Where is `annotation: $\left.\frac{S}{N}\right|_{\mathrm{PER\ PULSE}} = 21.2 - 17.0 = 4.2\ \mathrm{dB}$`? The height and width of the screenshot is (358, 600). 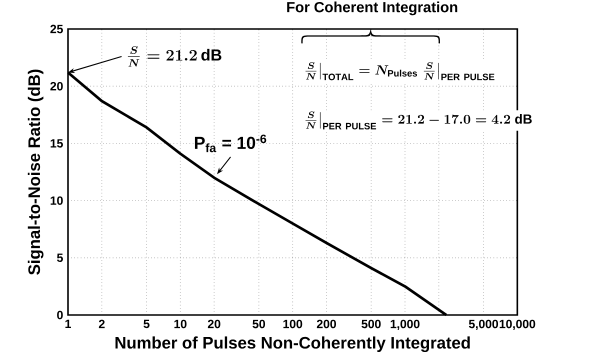 annotation: $\left.\frac{S}{N}\right|_{\mathrm{PER\ PULSE}} = 21.2 - 17.0 = 4.2\ \mathrm{dB}$ is located at coordinates (419, 120).